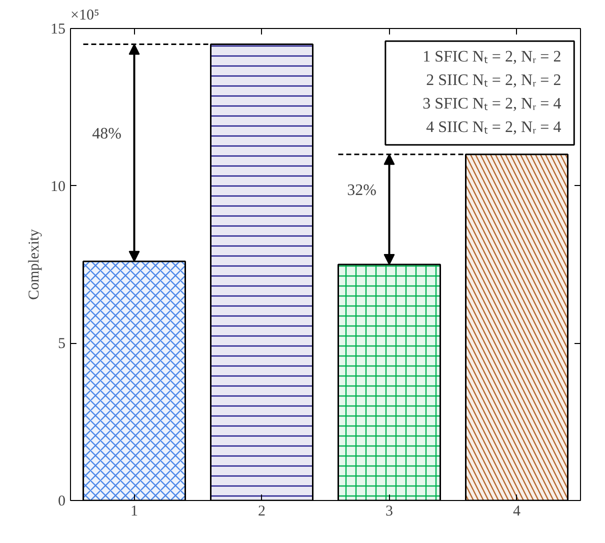 The image size is (605, 543). Describe the element at coordinates (389, 512) in the screenshot. I see `x-tick-label: 3` at that location.